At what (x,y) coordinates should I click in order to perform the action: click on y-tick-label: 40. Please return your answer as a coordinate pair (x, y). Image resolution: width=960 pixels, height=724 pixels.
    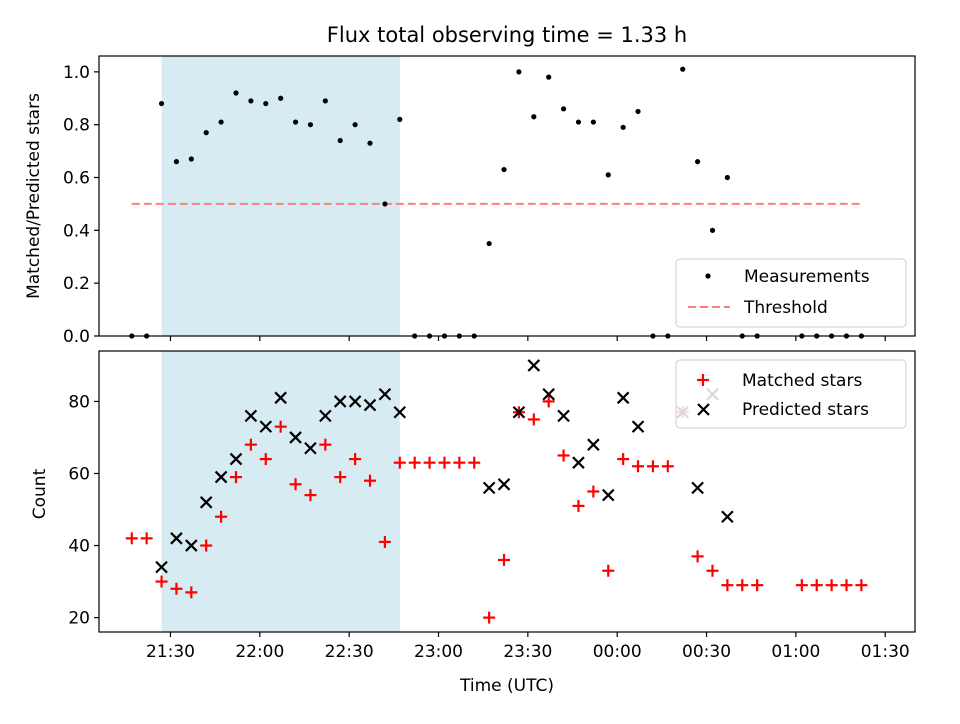
    Looking at the image, I should click on (79, 547).